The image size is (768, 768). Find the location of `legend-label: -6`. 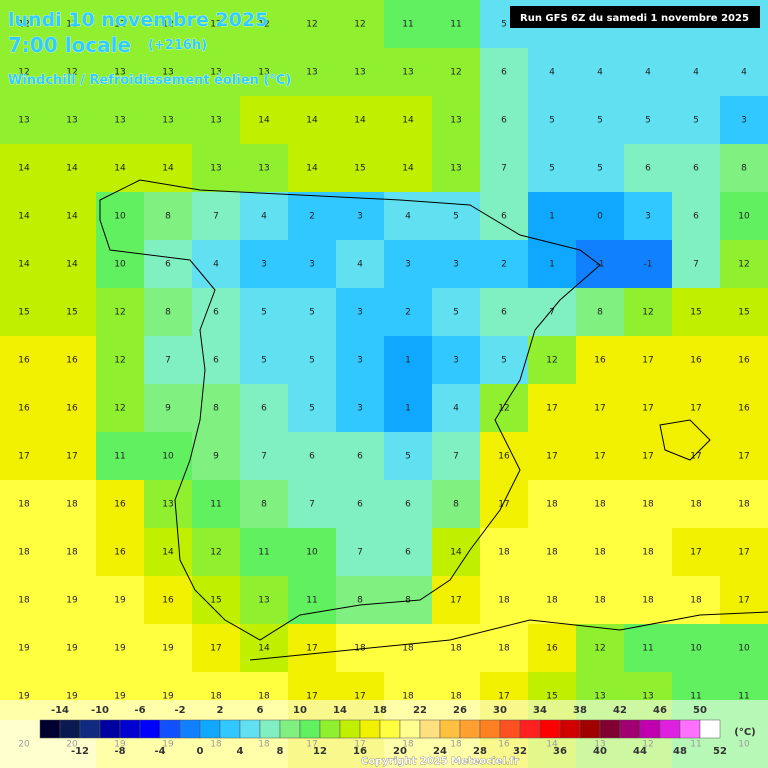

legend-label: -6 is located at coordinates (139, 710).